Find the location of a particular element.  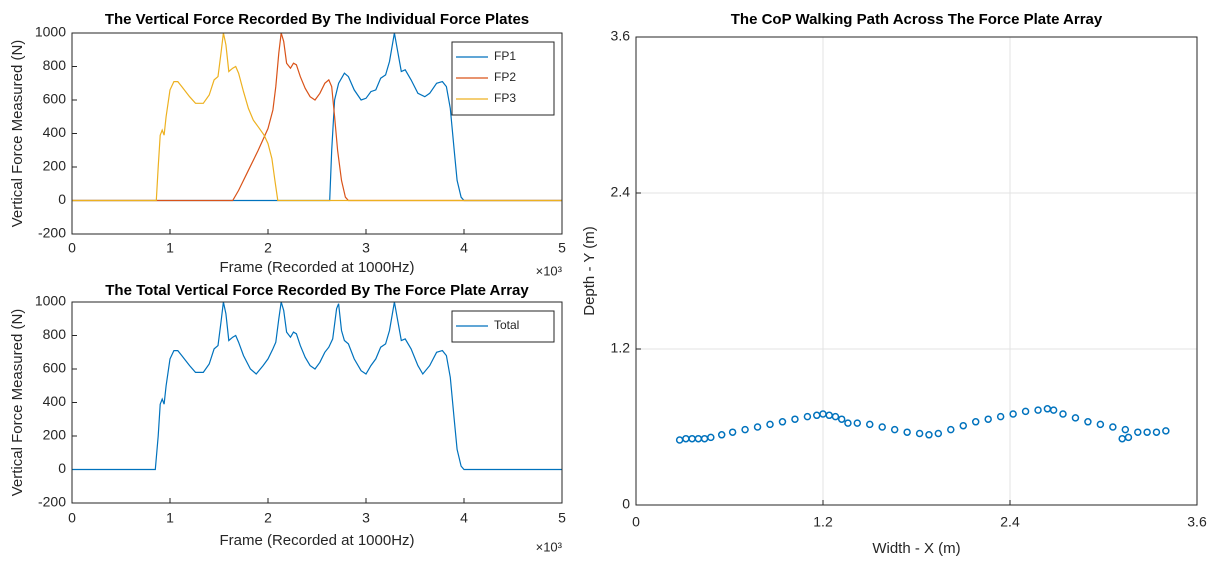

legend-label: Total is located at coordinates (506, 325).